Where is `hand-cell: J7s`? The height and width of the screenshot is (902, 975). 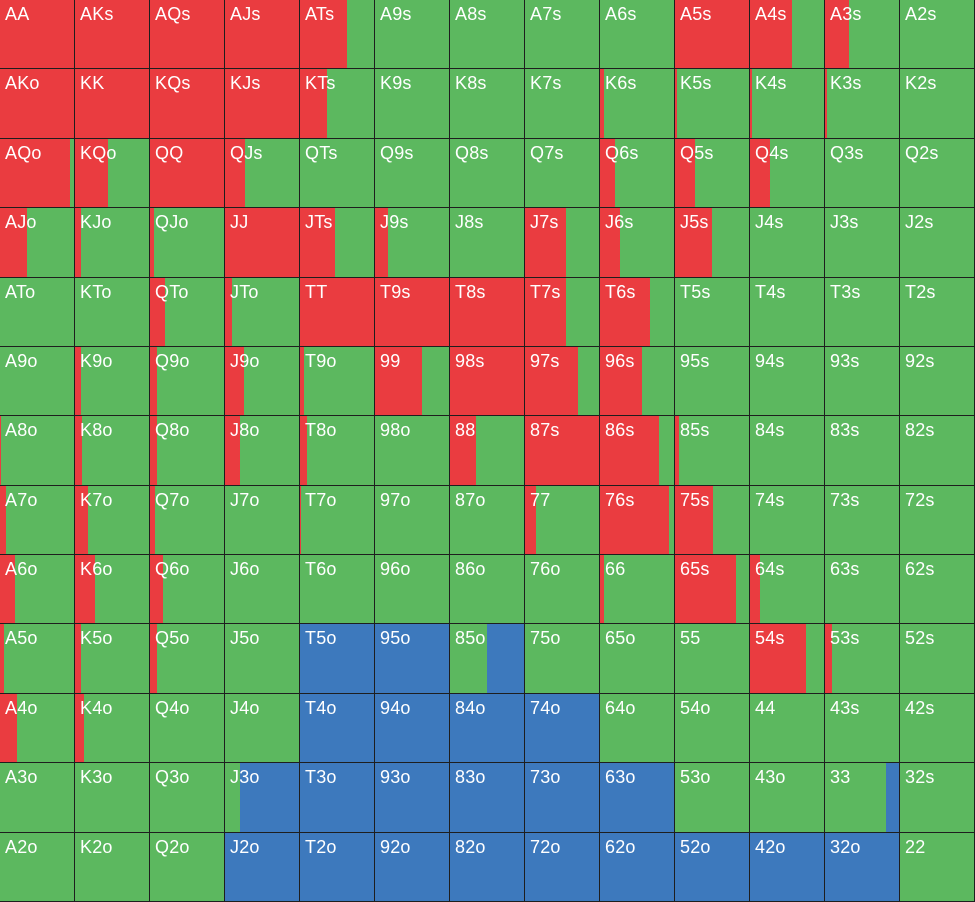
hand-cell: J7s is located at coordinates (562, 243).